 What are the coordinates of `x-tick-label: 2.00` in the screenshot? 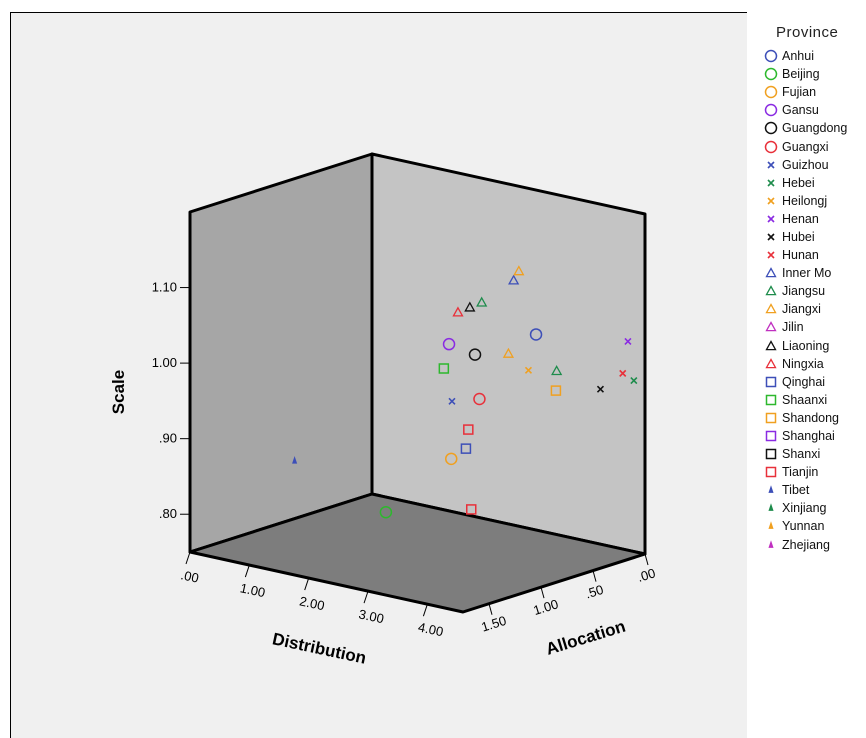 It's located at (312, 603).